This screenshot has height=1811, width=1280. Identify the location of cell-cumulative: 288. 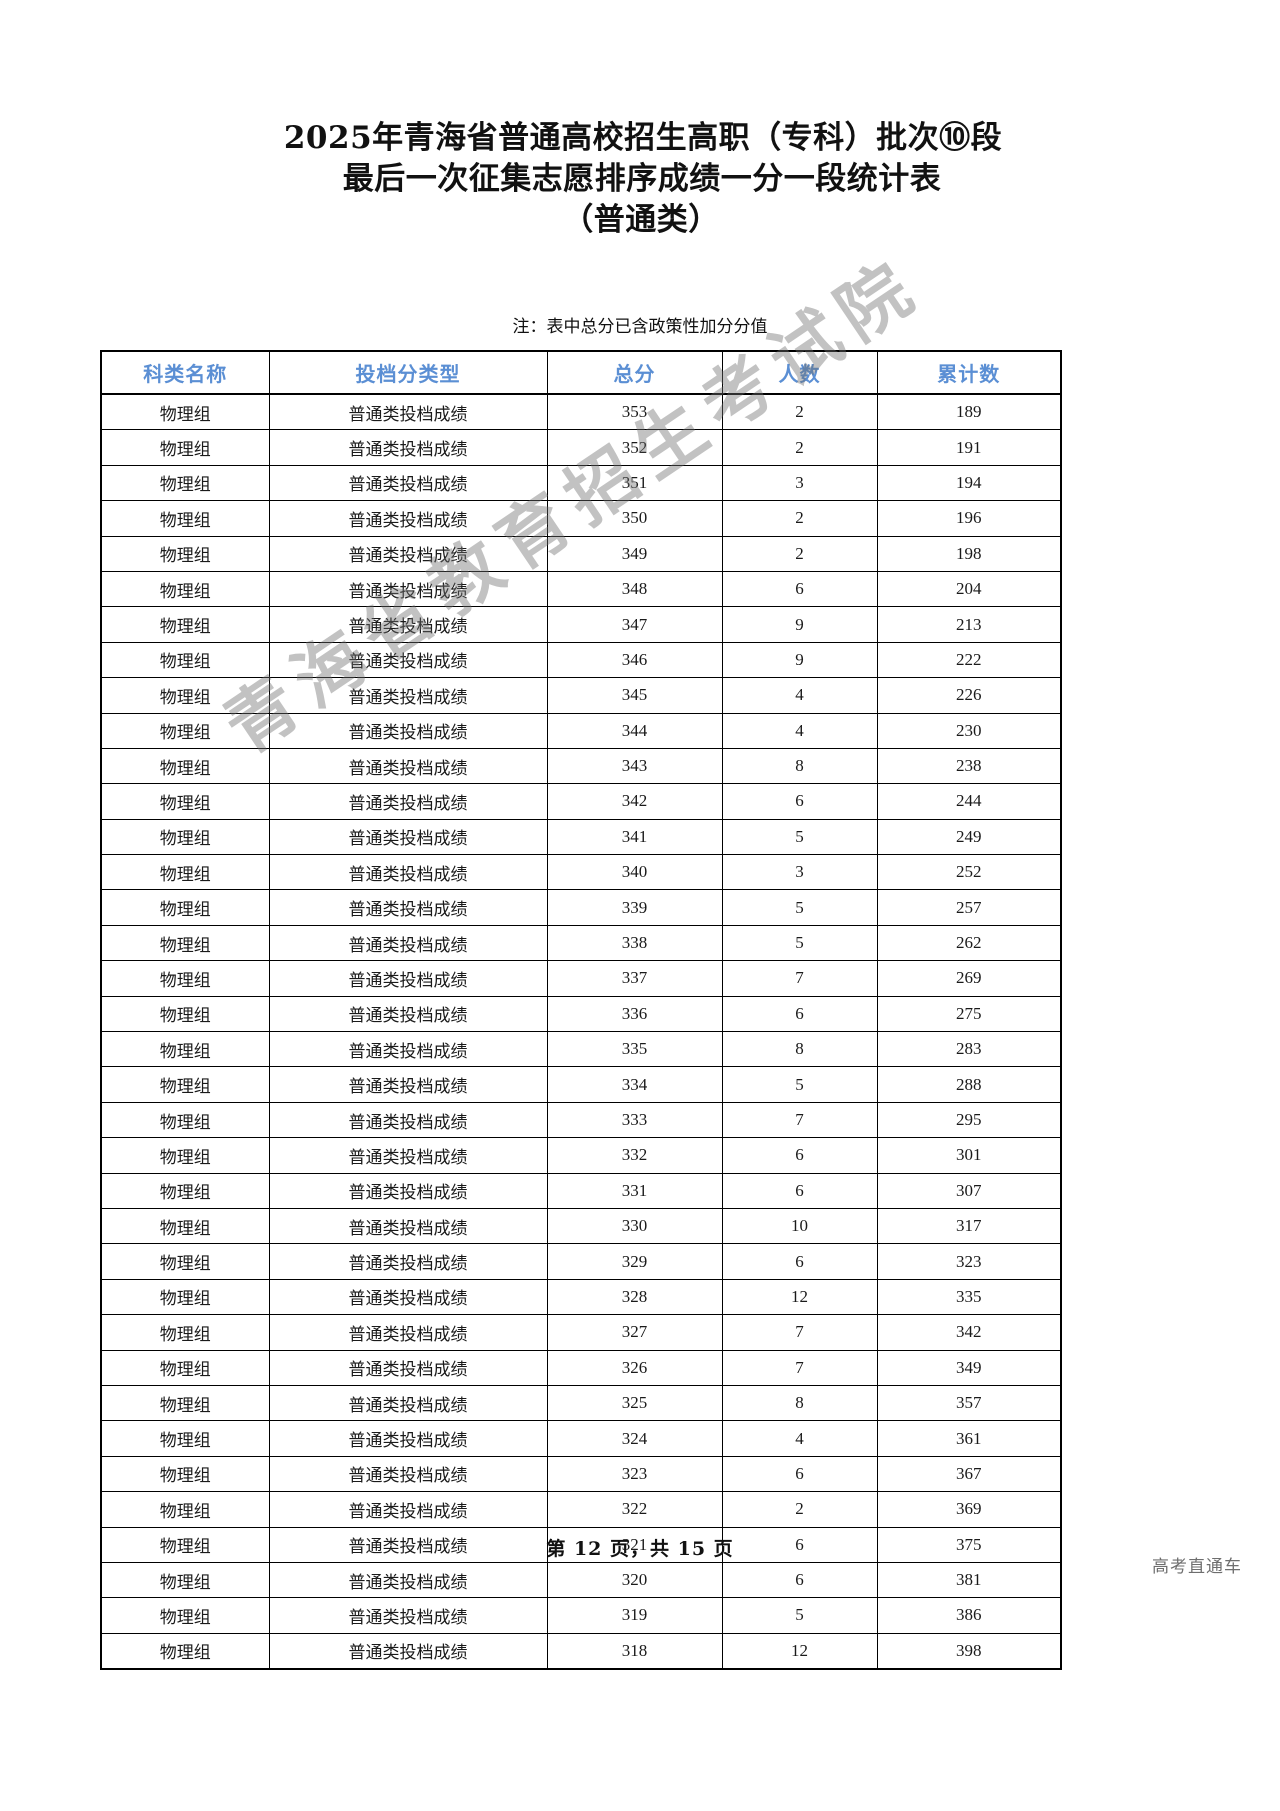
(969, 1084).